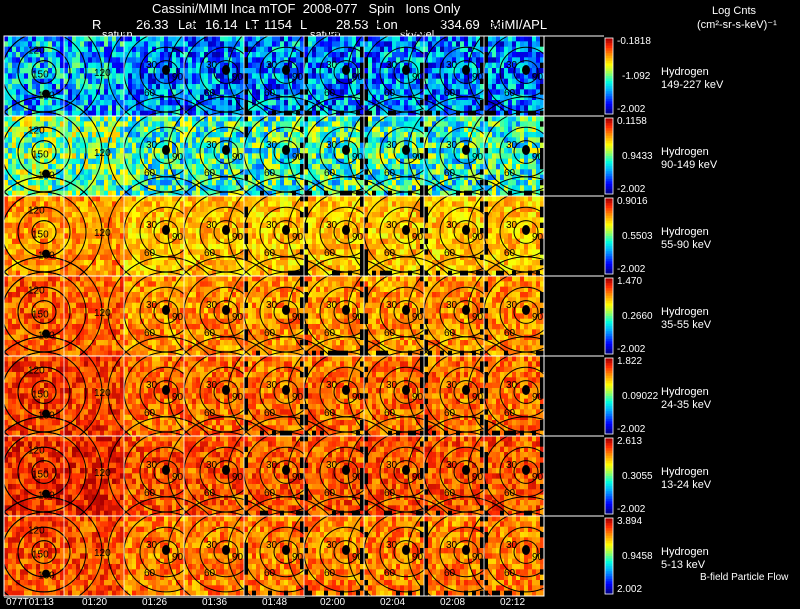 This screenshot has width=800, height=609. What do you see at coordinates (275, 602) in the screenshot?
I see `x-tick-label: 01:48` at bounding box center [275, 602].